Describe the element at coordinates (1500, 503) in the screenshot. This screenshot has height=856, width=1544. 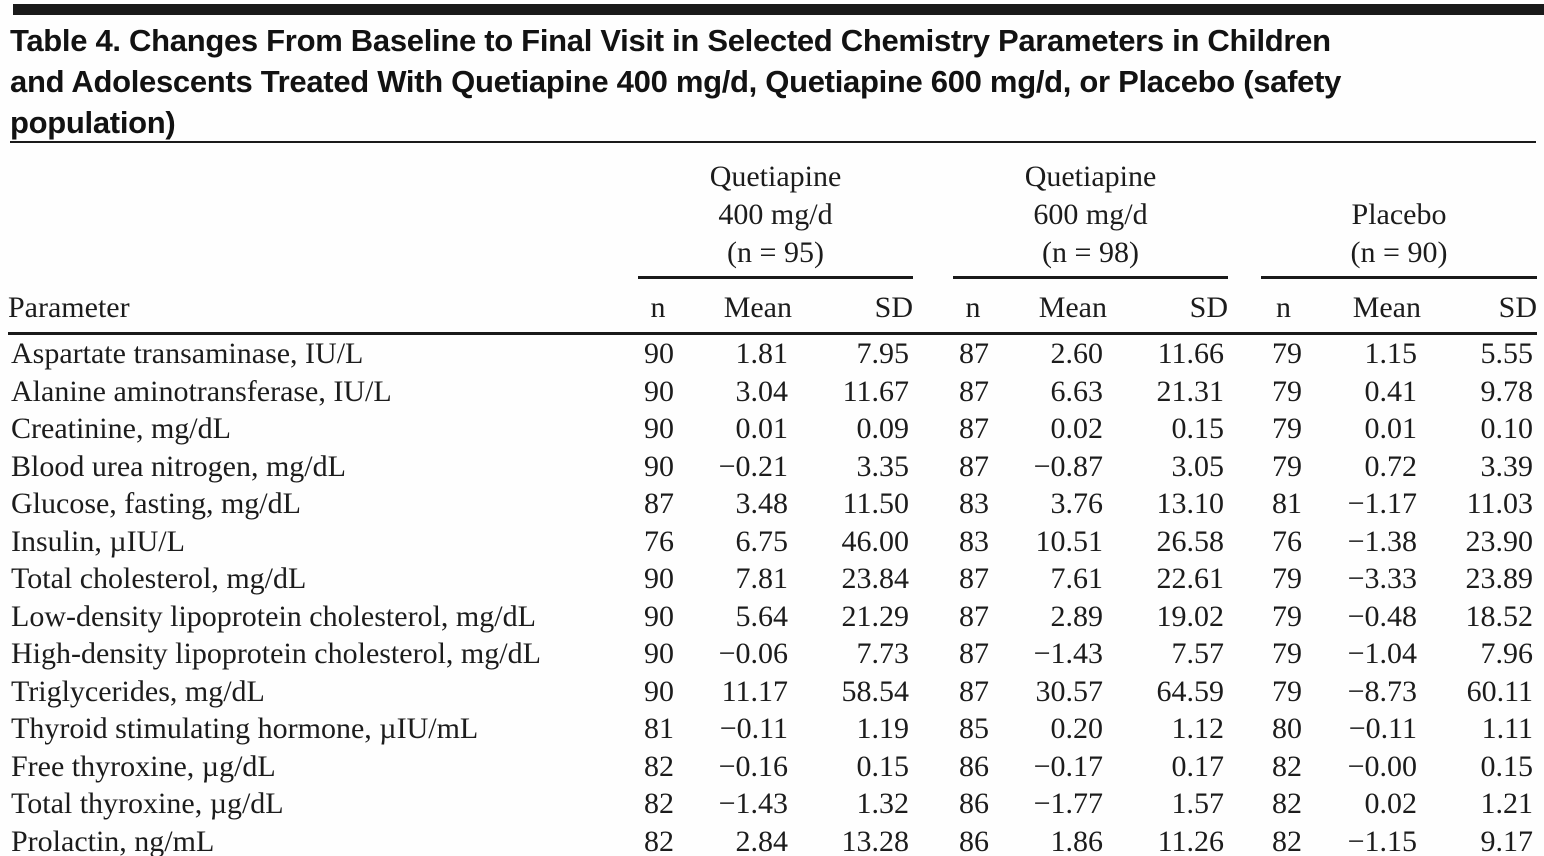
I see `sd-cell: 11.03` at that location.